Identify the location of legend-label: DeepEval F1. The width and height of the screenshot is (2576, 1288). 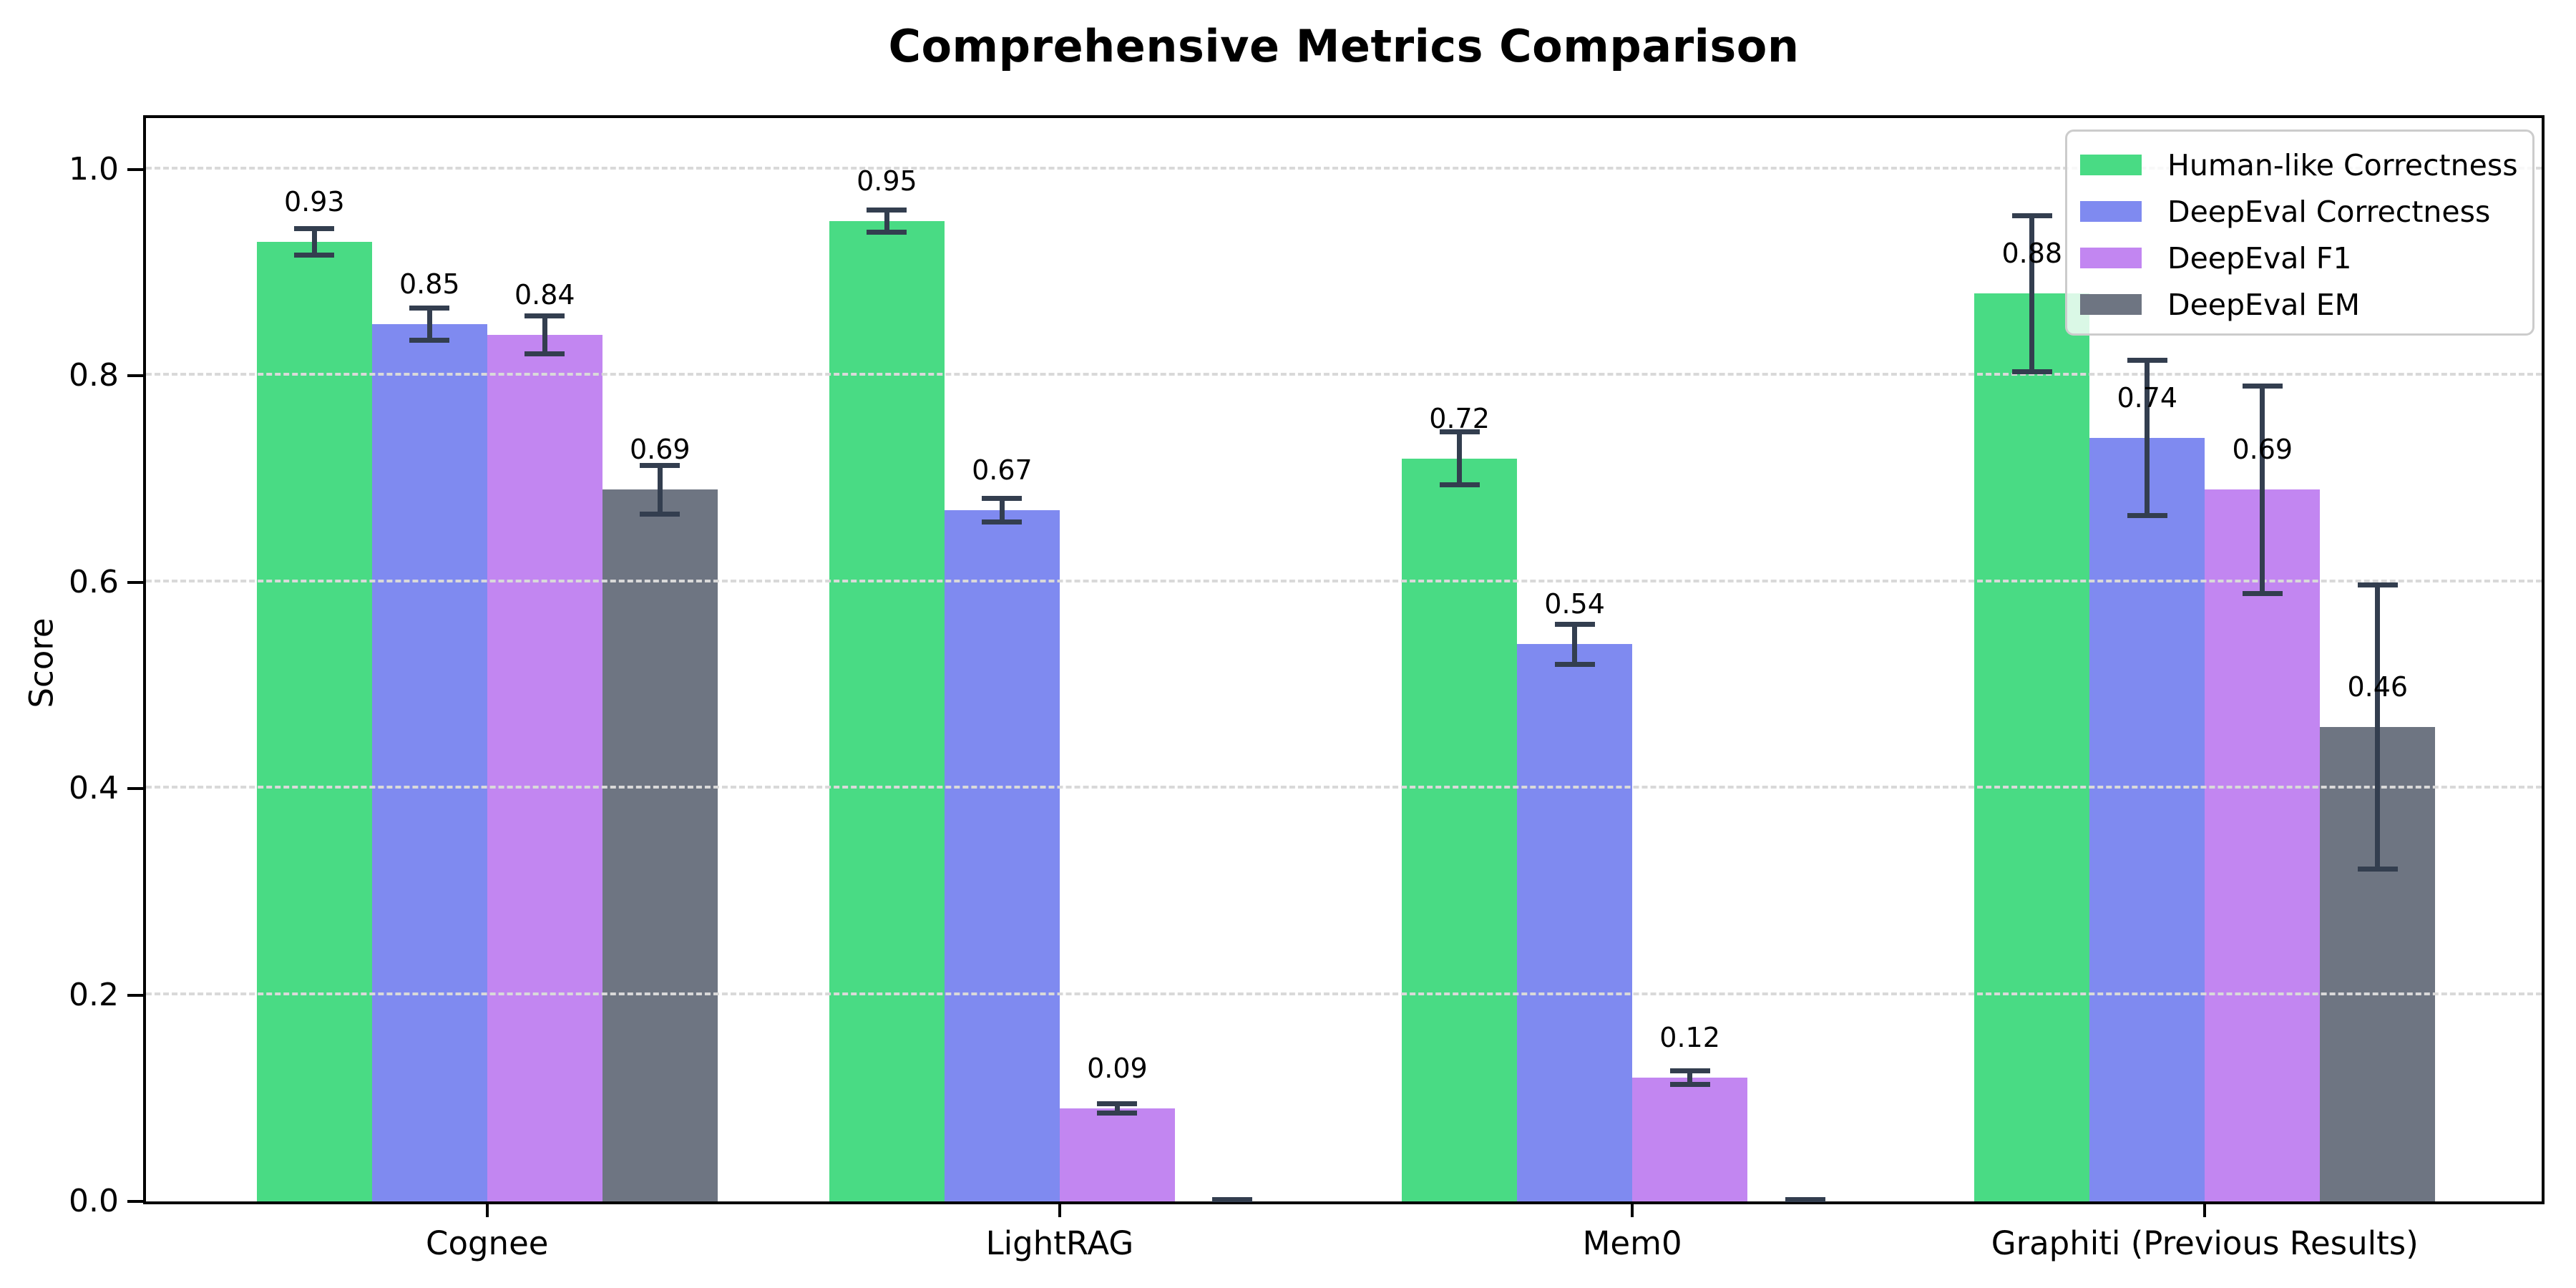
(2259, 257).